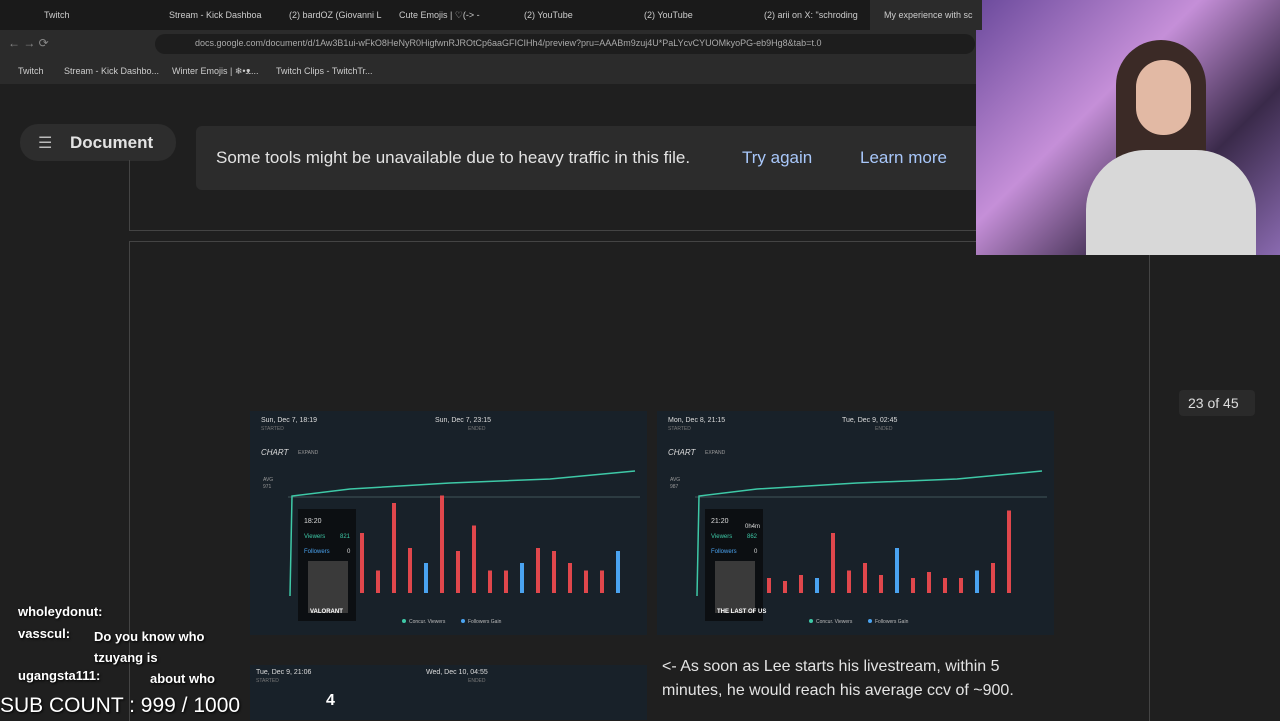 The height and width of the screenshot is (721, 1280). I want to click on avg-value: 971, so click(267, 487).